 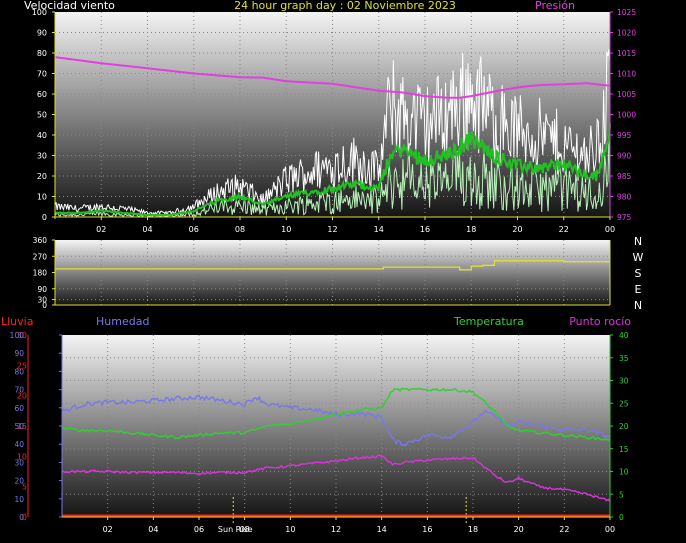 I want to click on tick-label: 06, so click(x=194, y=229).